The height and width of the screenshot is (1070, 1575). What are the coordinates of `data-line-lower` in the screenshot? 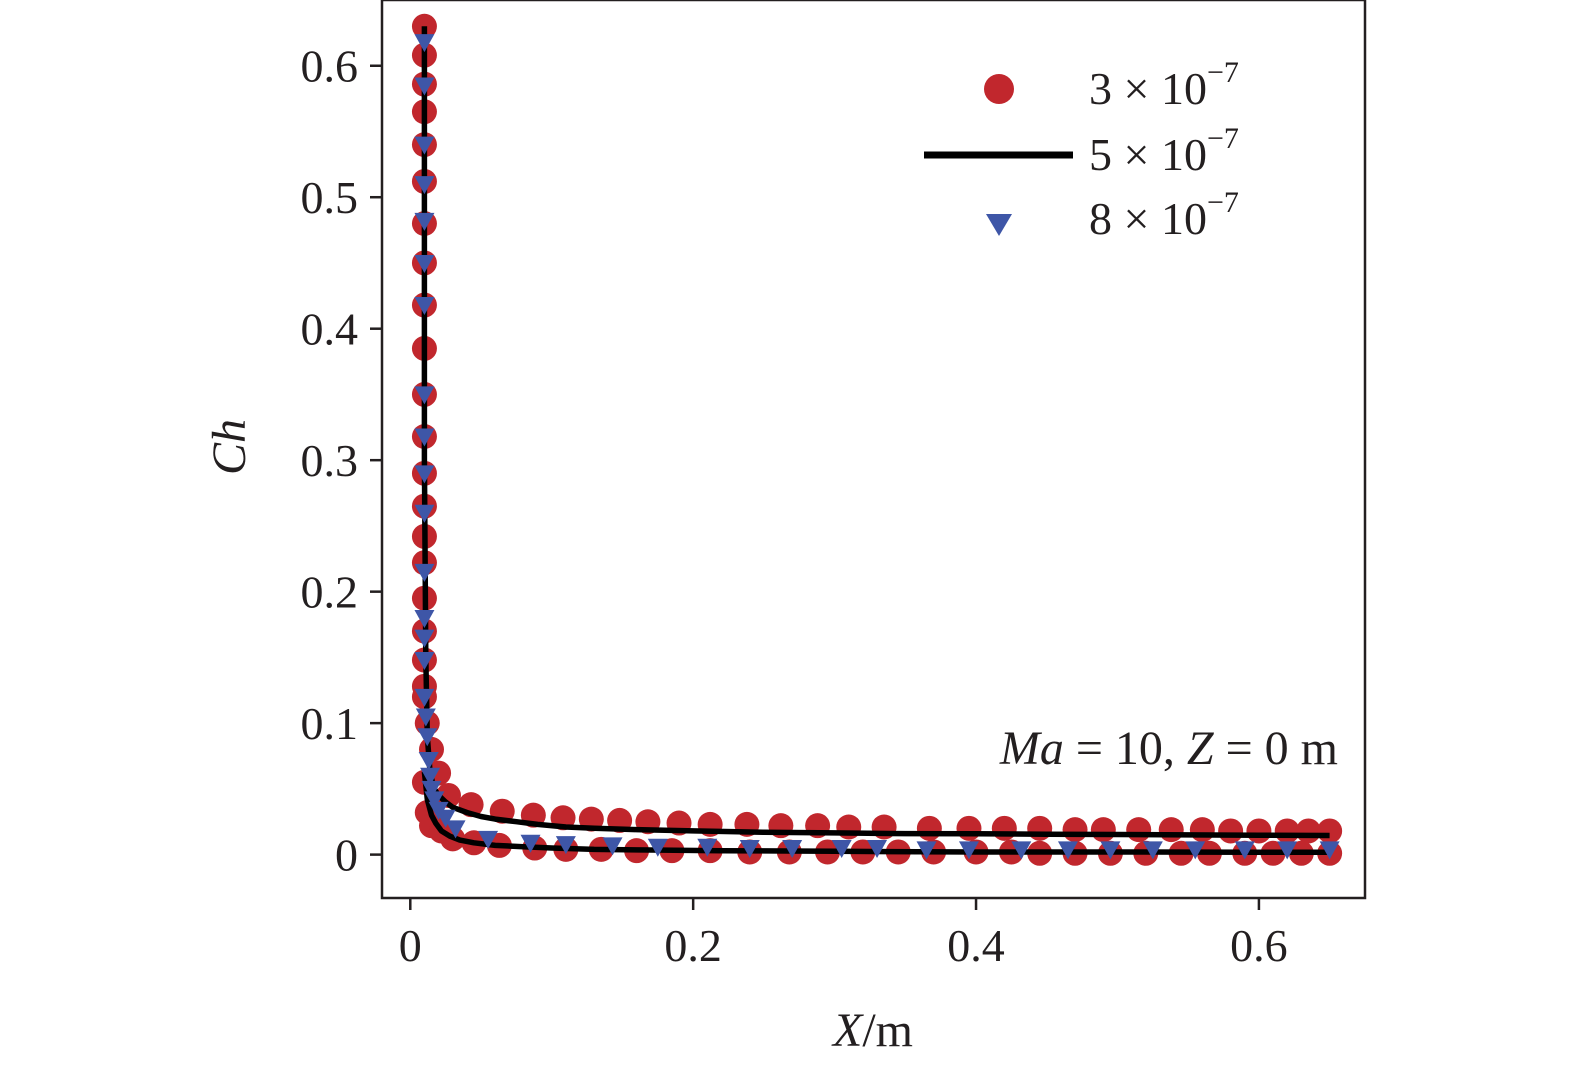 It's located at (875, 813).